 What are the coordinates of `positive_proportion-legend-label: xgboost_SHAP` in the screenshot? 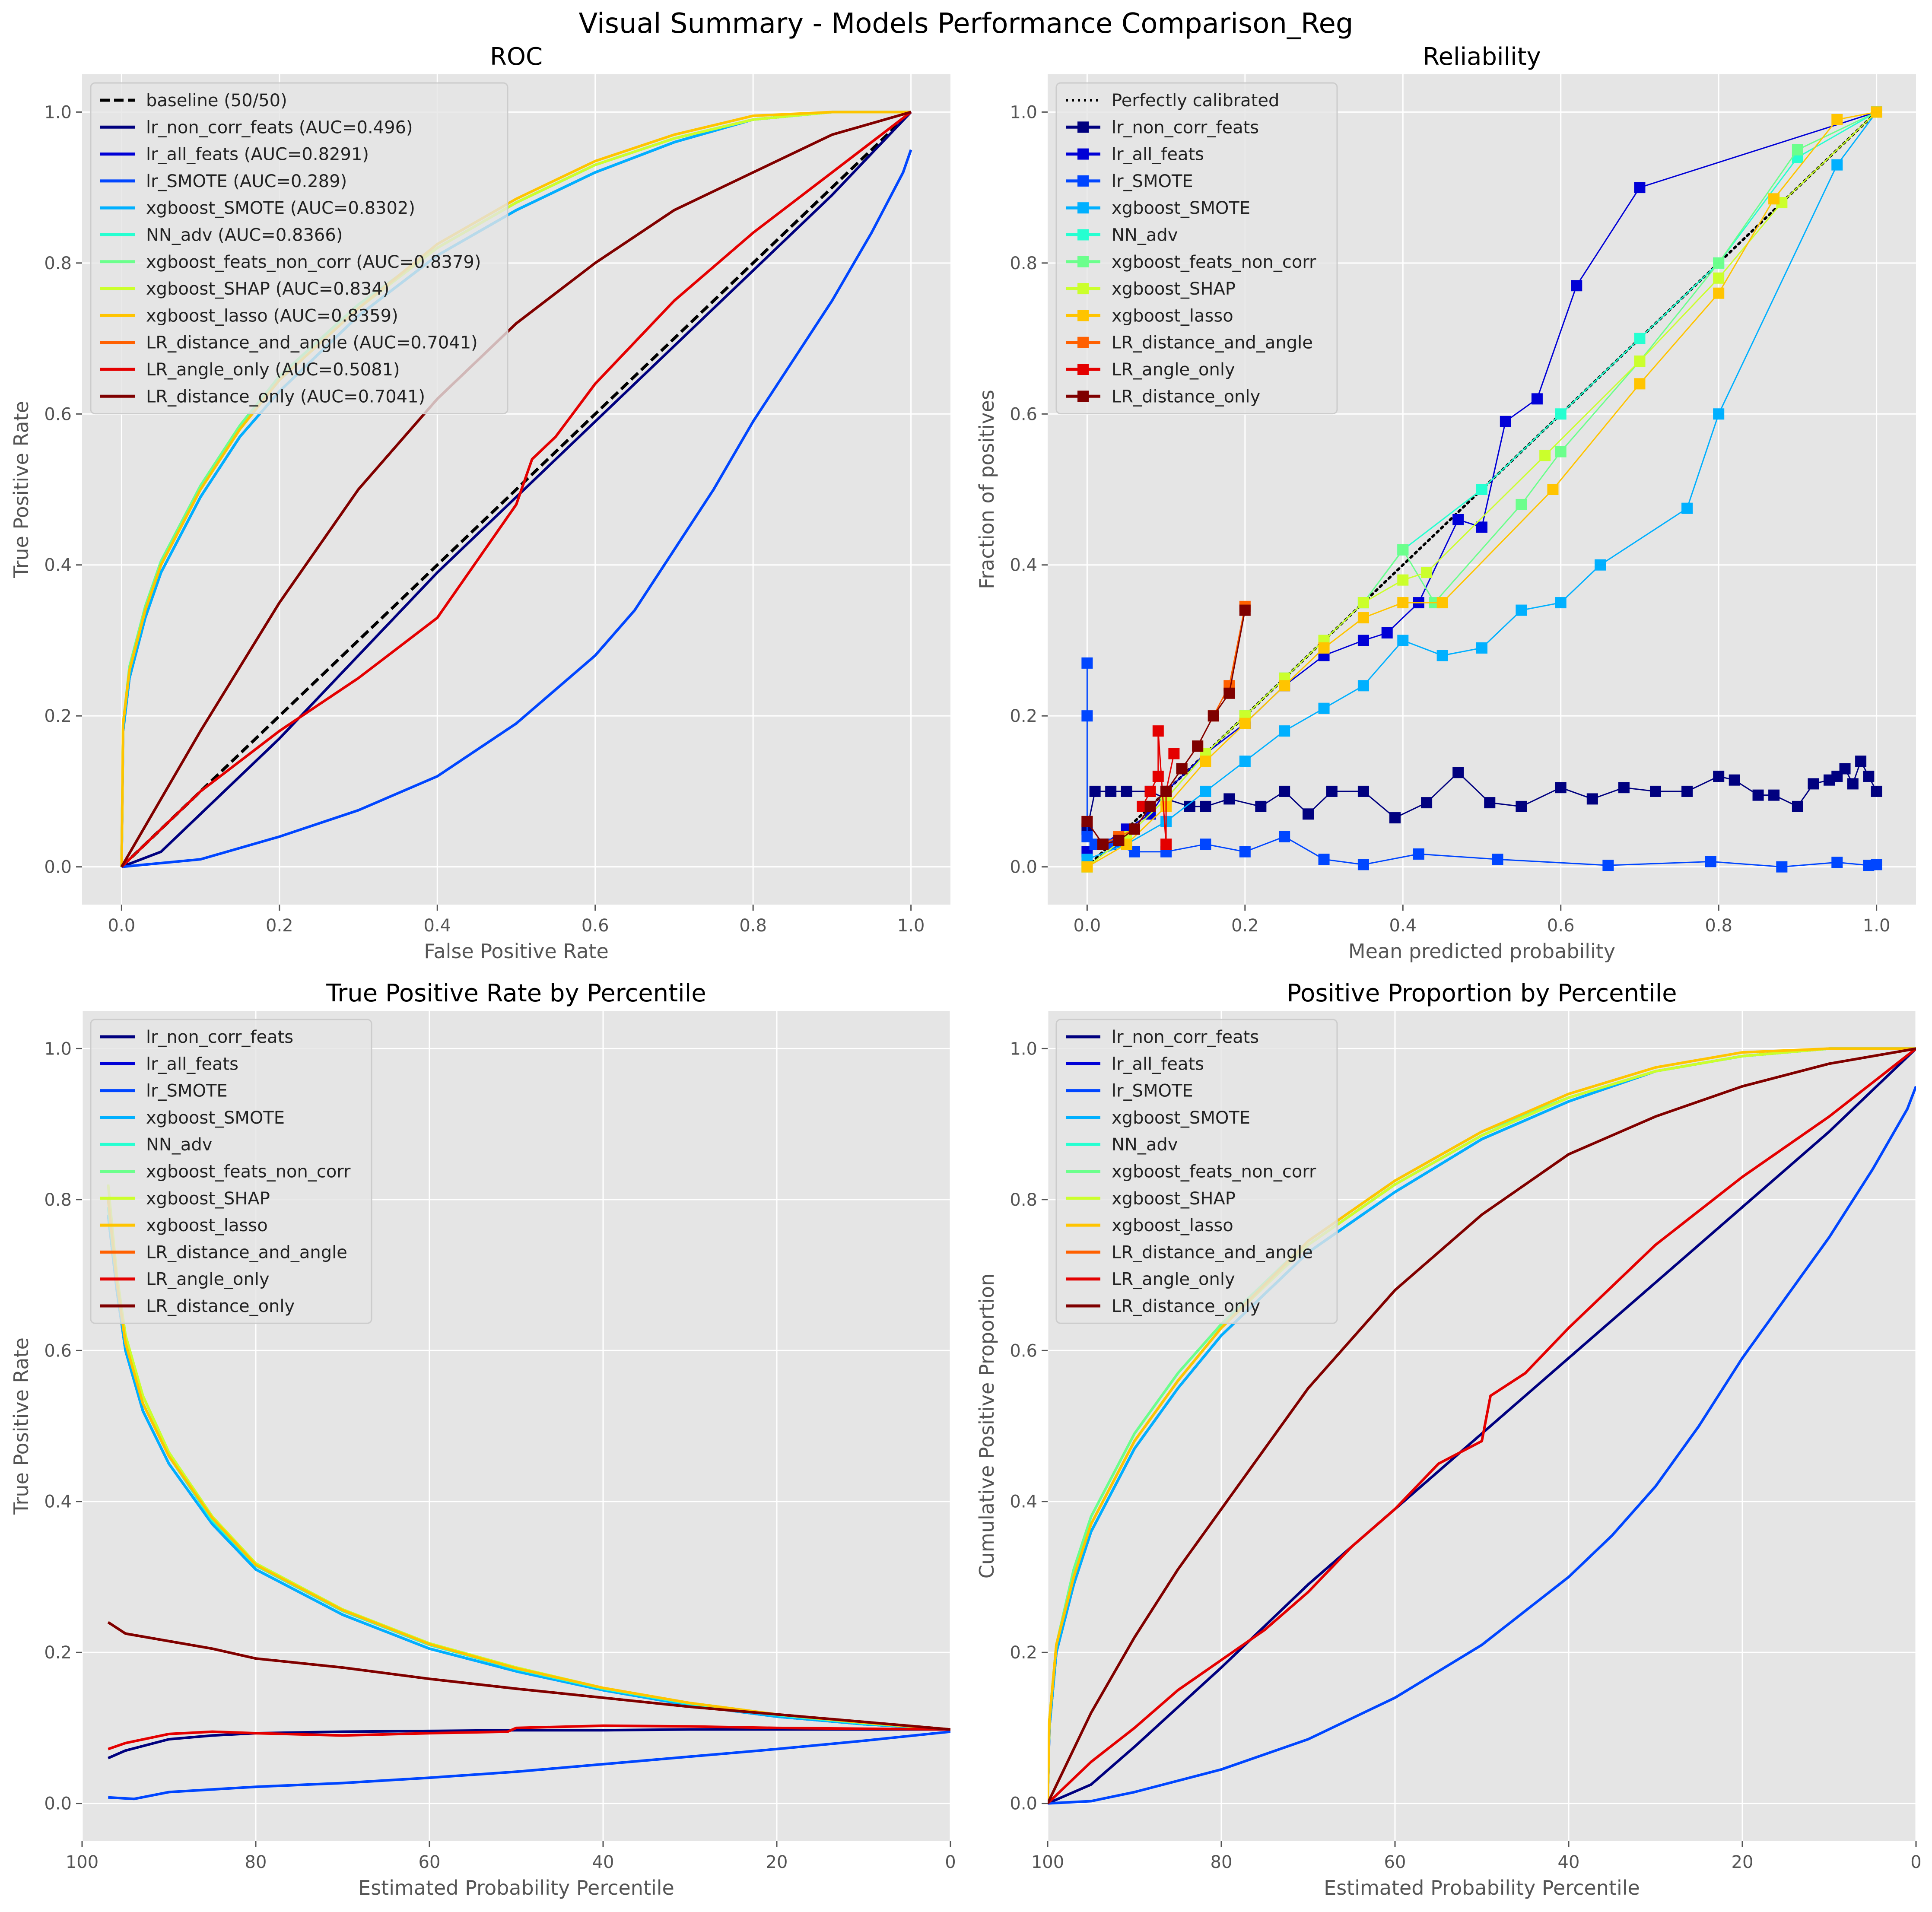 It's located at (1174, 1199).